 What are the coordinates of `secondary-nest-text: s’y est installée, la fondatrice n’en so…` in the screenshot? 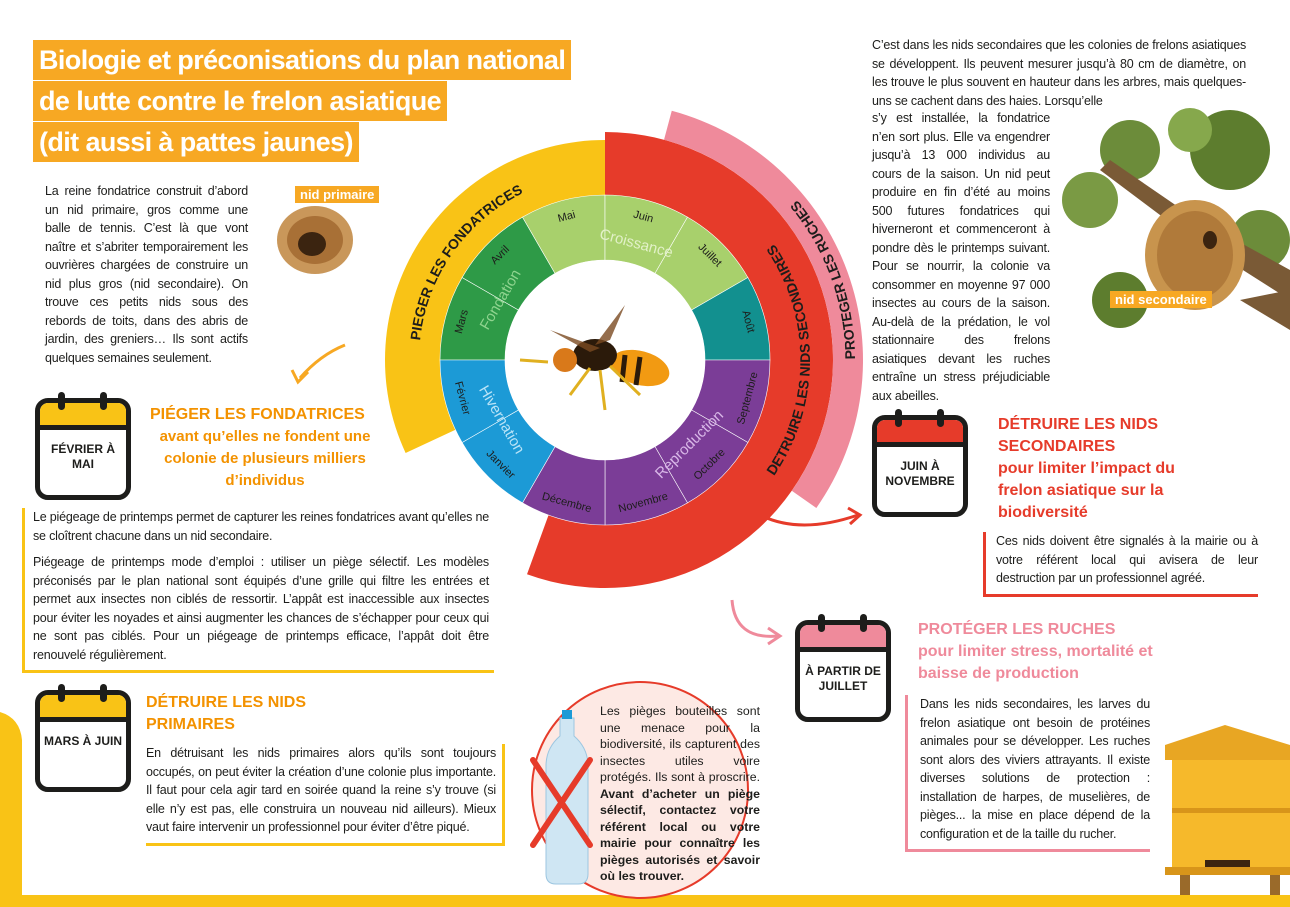 It's located at (961, 257).